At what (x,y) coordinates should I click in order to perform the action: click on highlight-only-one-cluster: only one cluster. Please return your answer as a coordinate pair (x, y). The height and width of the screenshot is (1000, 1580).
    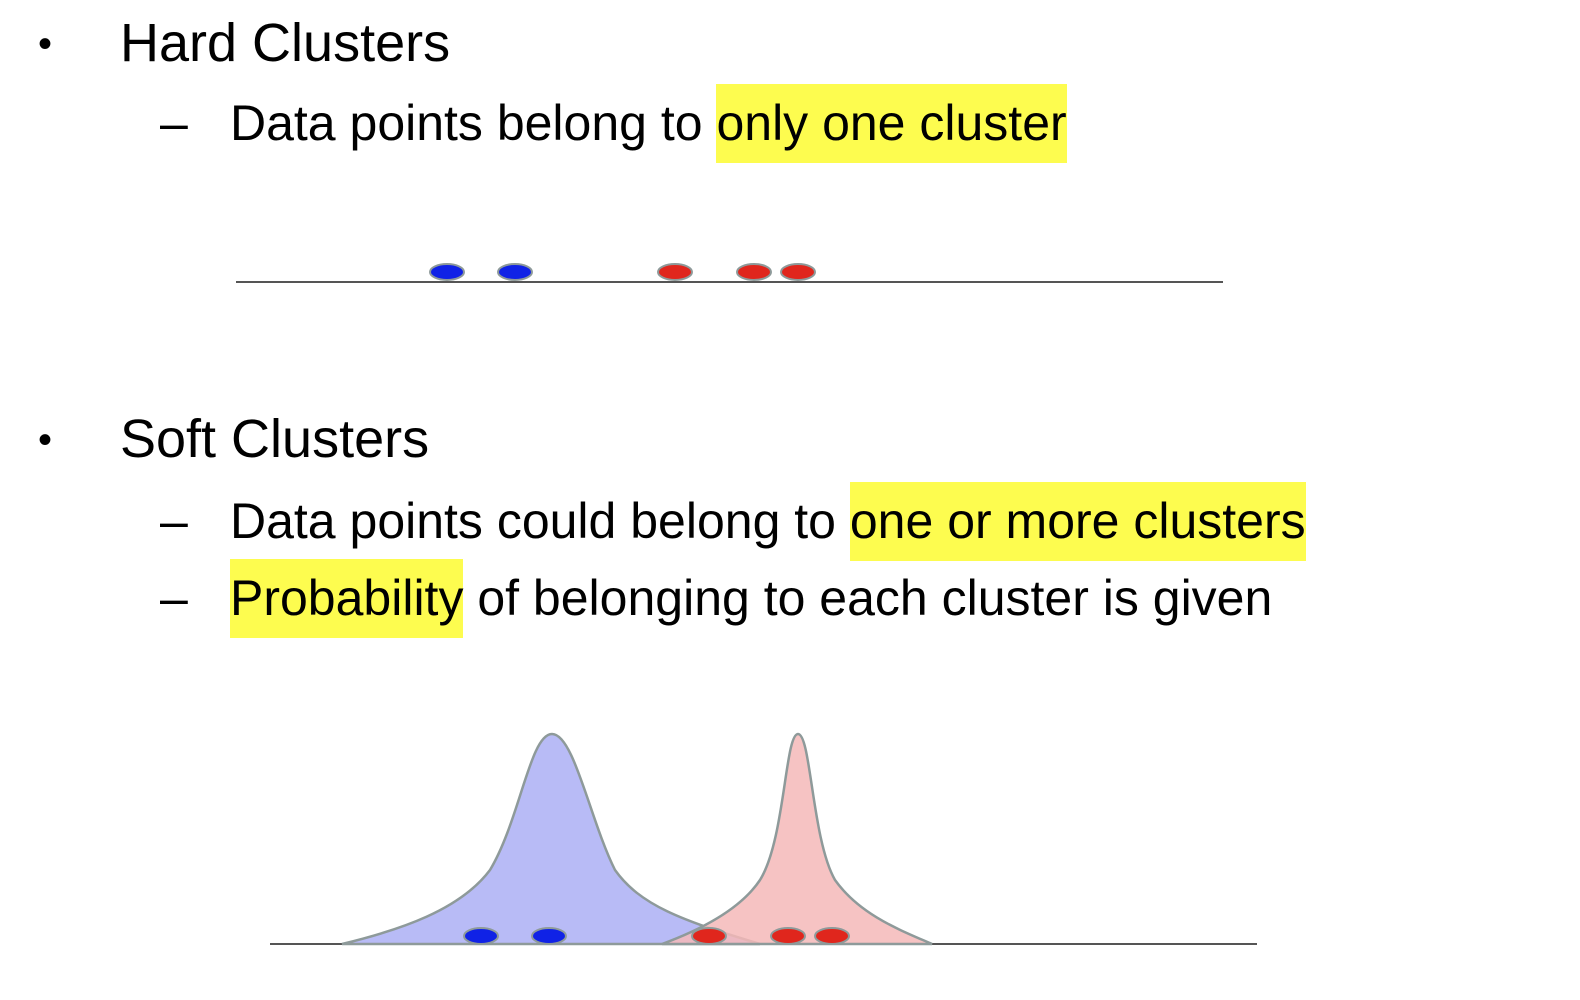
    Looking at the image, I should click on (891, 123).